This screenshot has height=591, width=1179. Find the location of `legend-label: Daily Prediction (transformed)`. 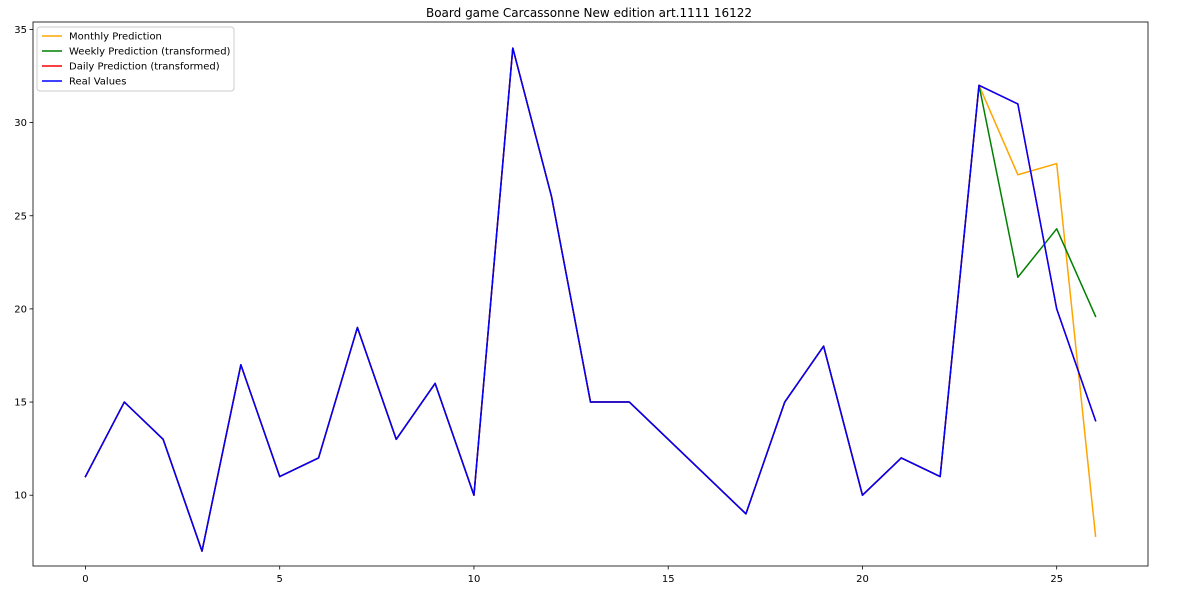

legend-label: Daily Prediction (transformed) is located at coordinates (144, 67).